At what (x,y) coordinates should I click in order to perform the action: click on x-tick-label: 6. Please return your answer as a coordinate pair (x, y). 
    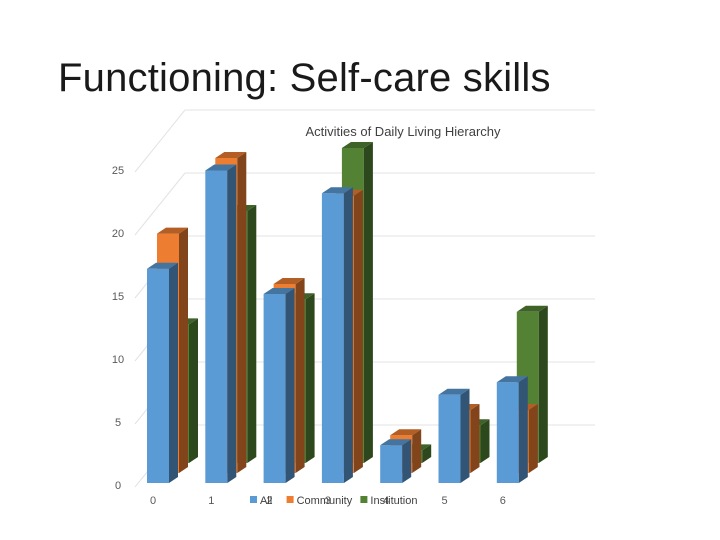
    Looking at the image, I should click on (503, 501).